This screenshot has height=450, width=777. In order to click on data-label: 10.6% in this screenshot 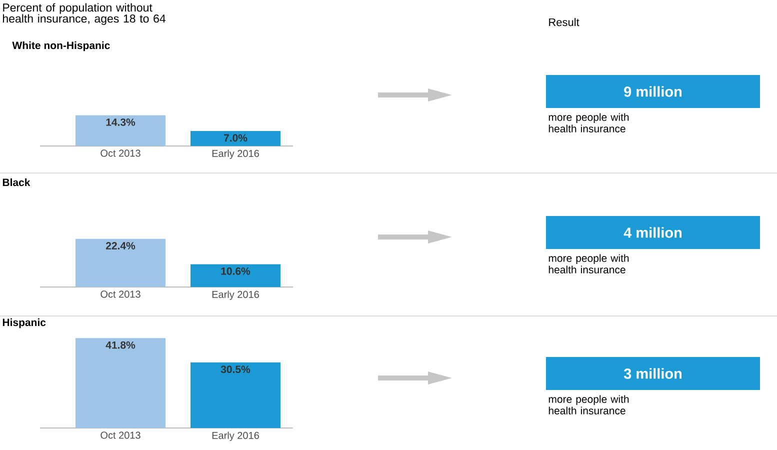, I will do `click(235, 271)`.